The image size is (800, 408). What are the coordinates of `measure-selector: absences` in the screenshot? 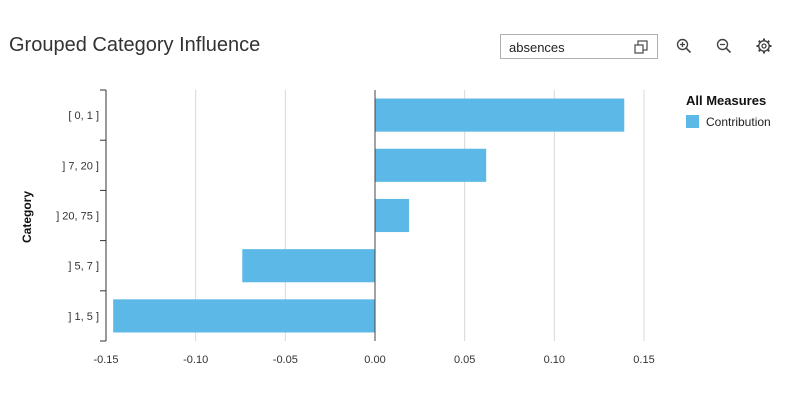 It's located at (579, 46).